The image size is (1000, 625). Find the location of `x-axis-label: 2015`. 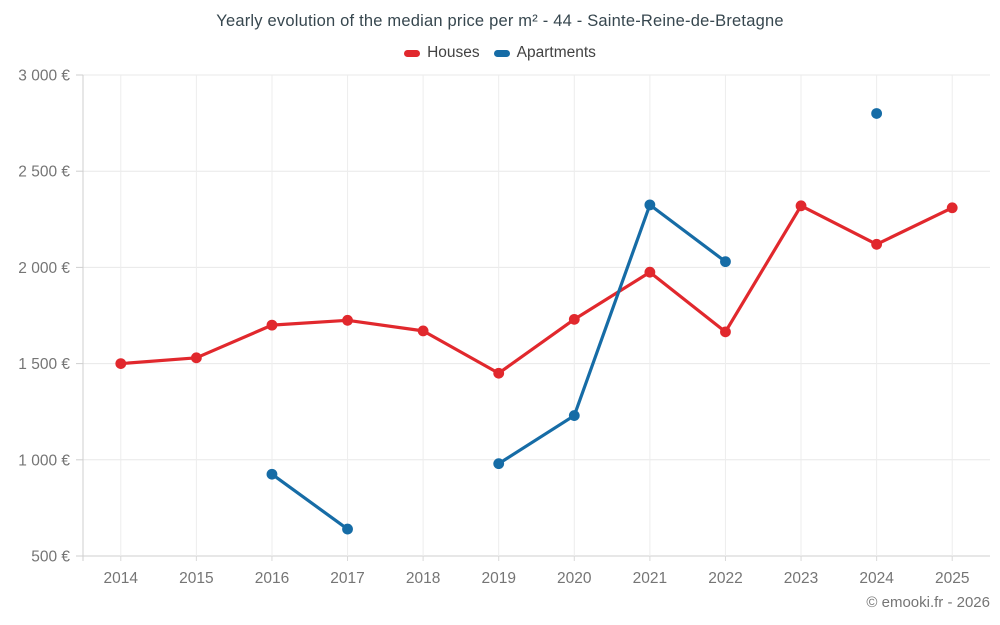

x-axis-label: 2015 is located at coordinates (196, 578).